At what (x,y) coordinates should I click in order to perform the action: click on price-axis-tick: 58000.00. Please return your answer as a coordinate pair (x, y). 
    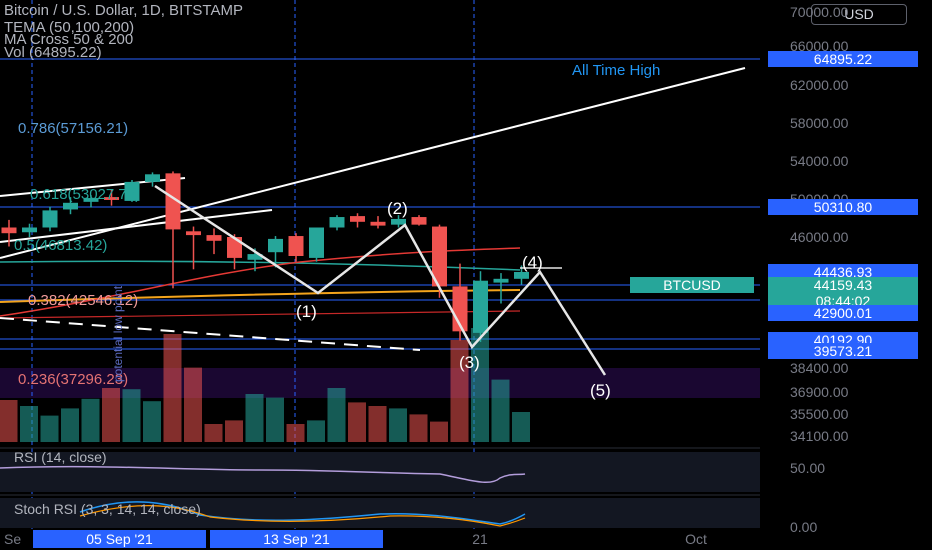
    Looking at the image, I should click on (819, 123).